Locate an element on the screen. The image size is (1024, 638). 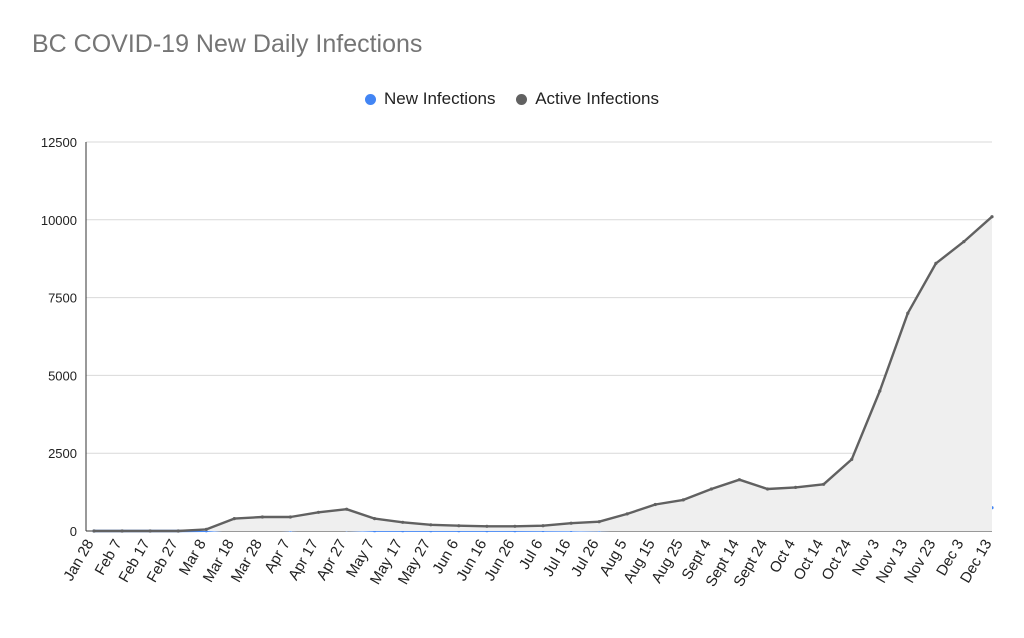
legend-swatch-new-infections is located at coordinates (370, 99).